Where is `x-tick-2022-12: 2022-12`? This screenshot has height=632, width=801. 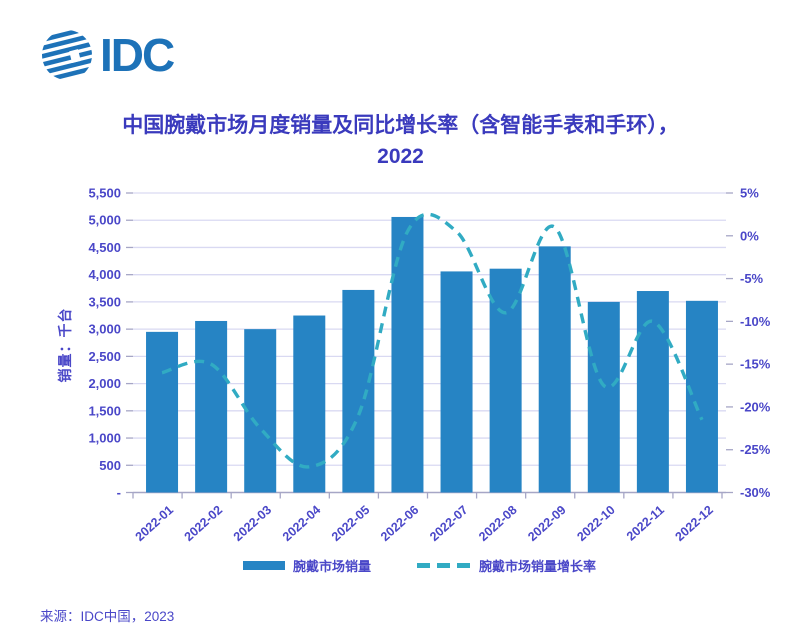
x-tick-2022-12: 2022-12 is located at coordinates (694, 523).